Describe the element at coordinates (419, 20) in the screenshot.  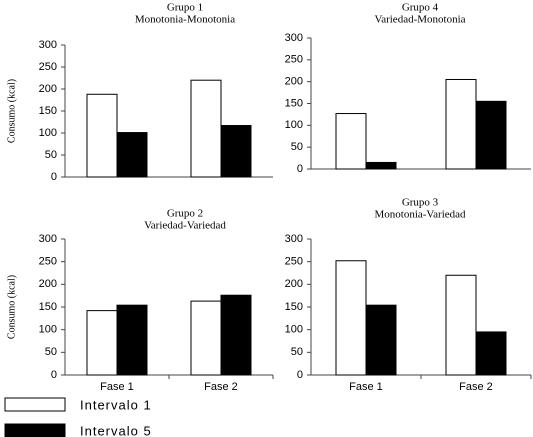
I see `chart-subtitle: Variedad-Monotonia` at that location.